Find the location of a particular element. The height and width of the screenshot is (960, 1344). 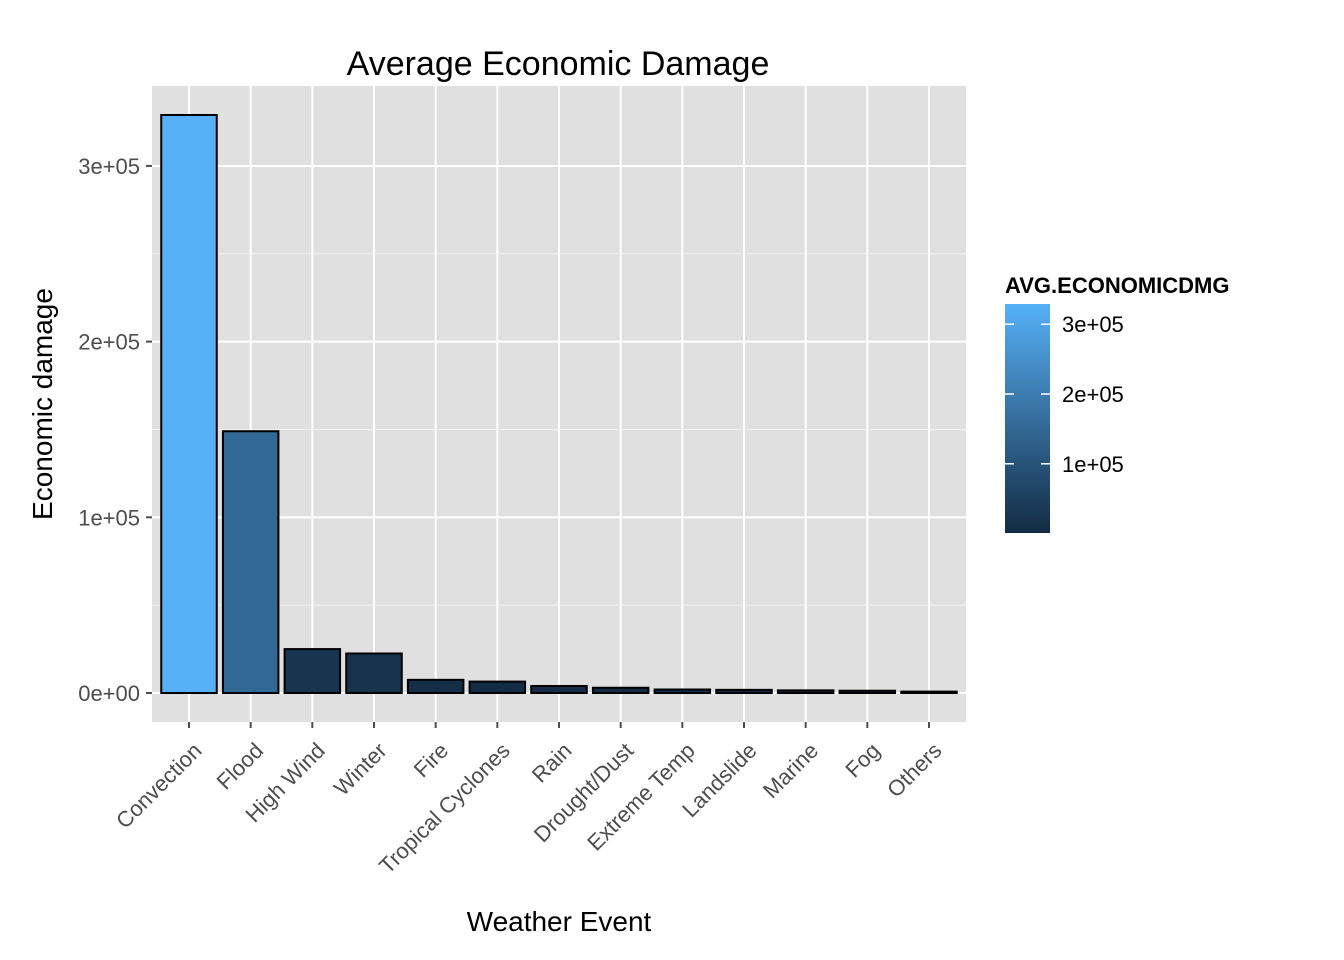

y-tick-label: 1e+05 is located at coordinates (109, 517).